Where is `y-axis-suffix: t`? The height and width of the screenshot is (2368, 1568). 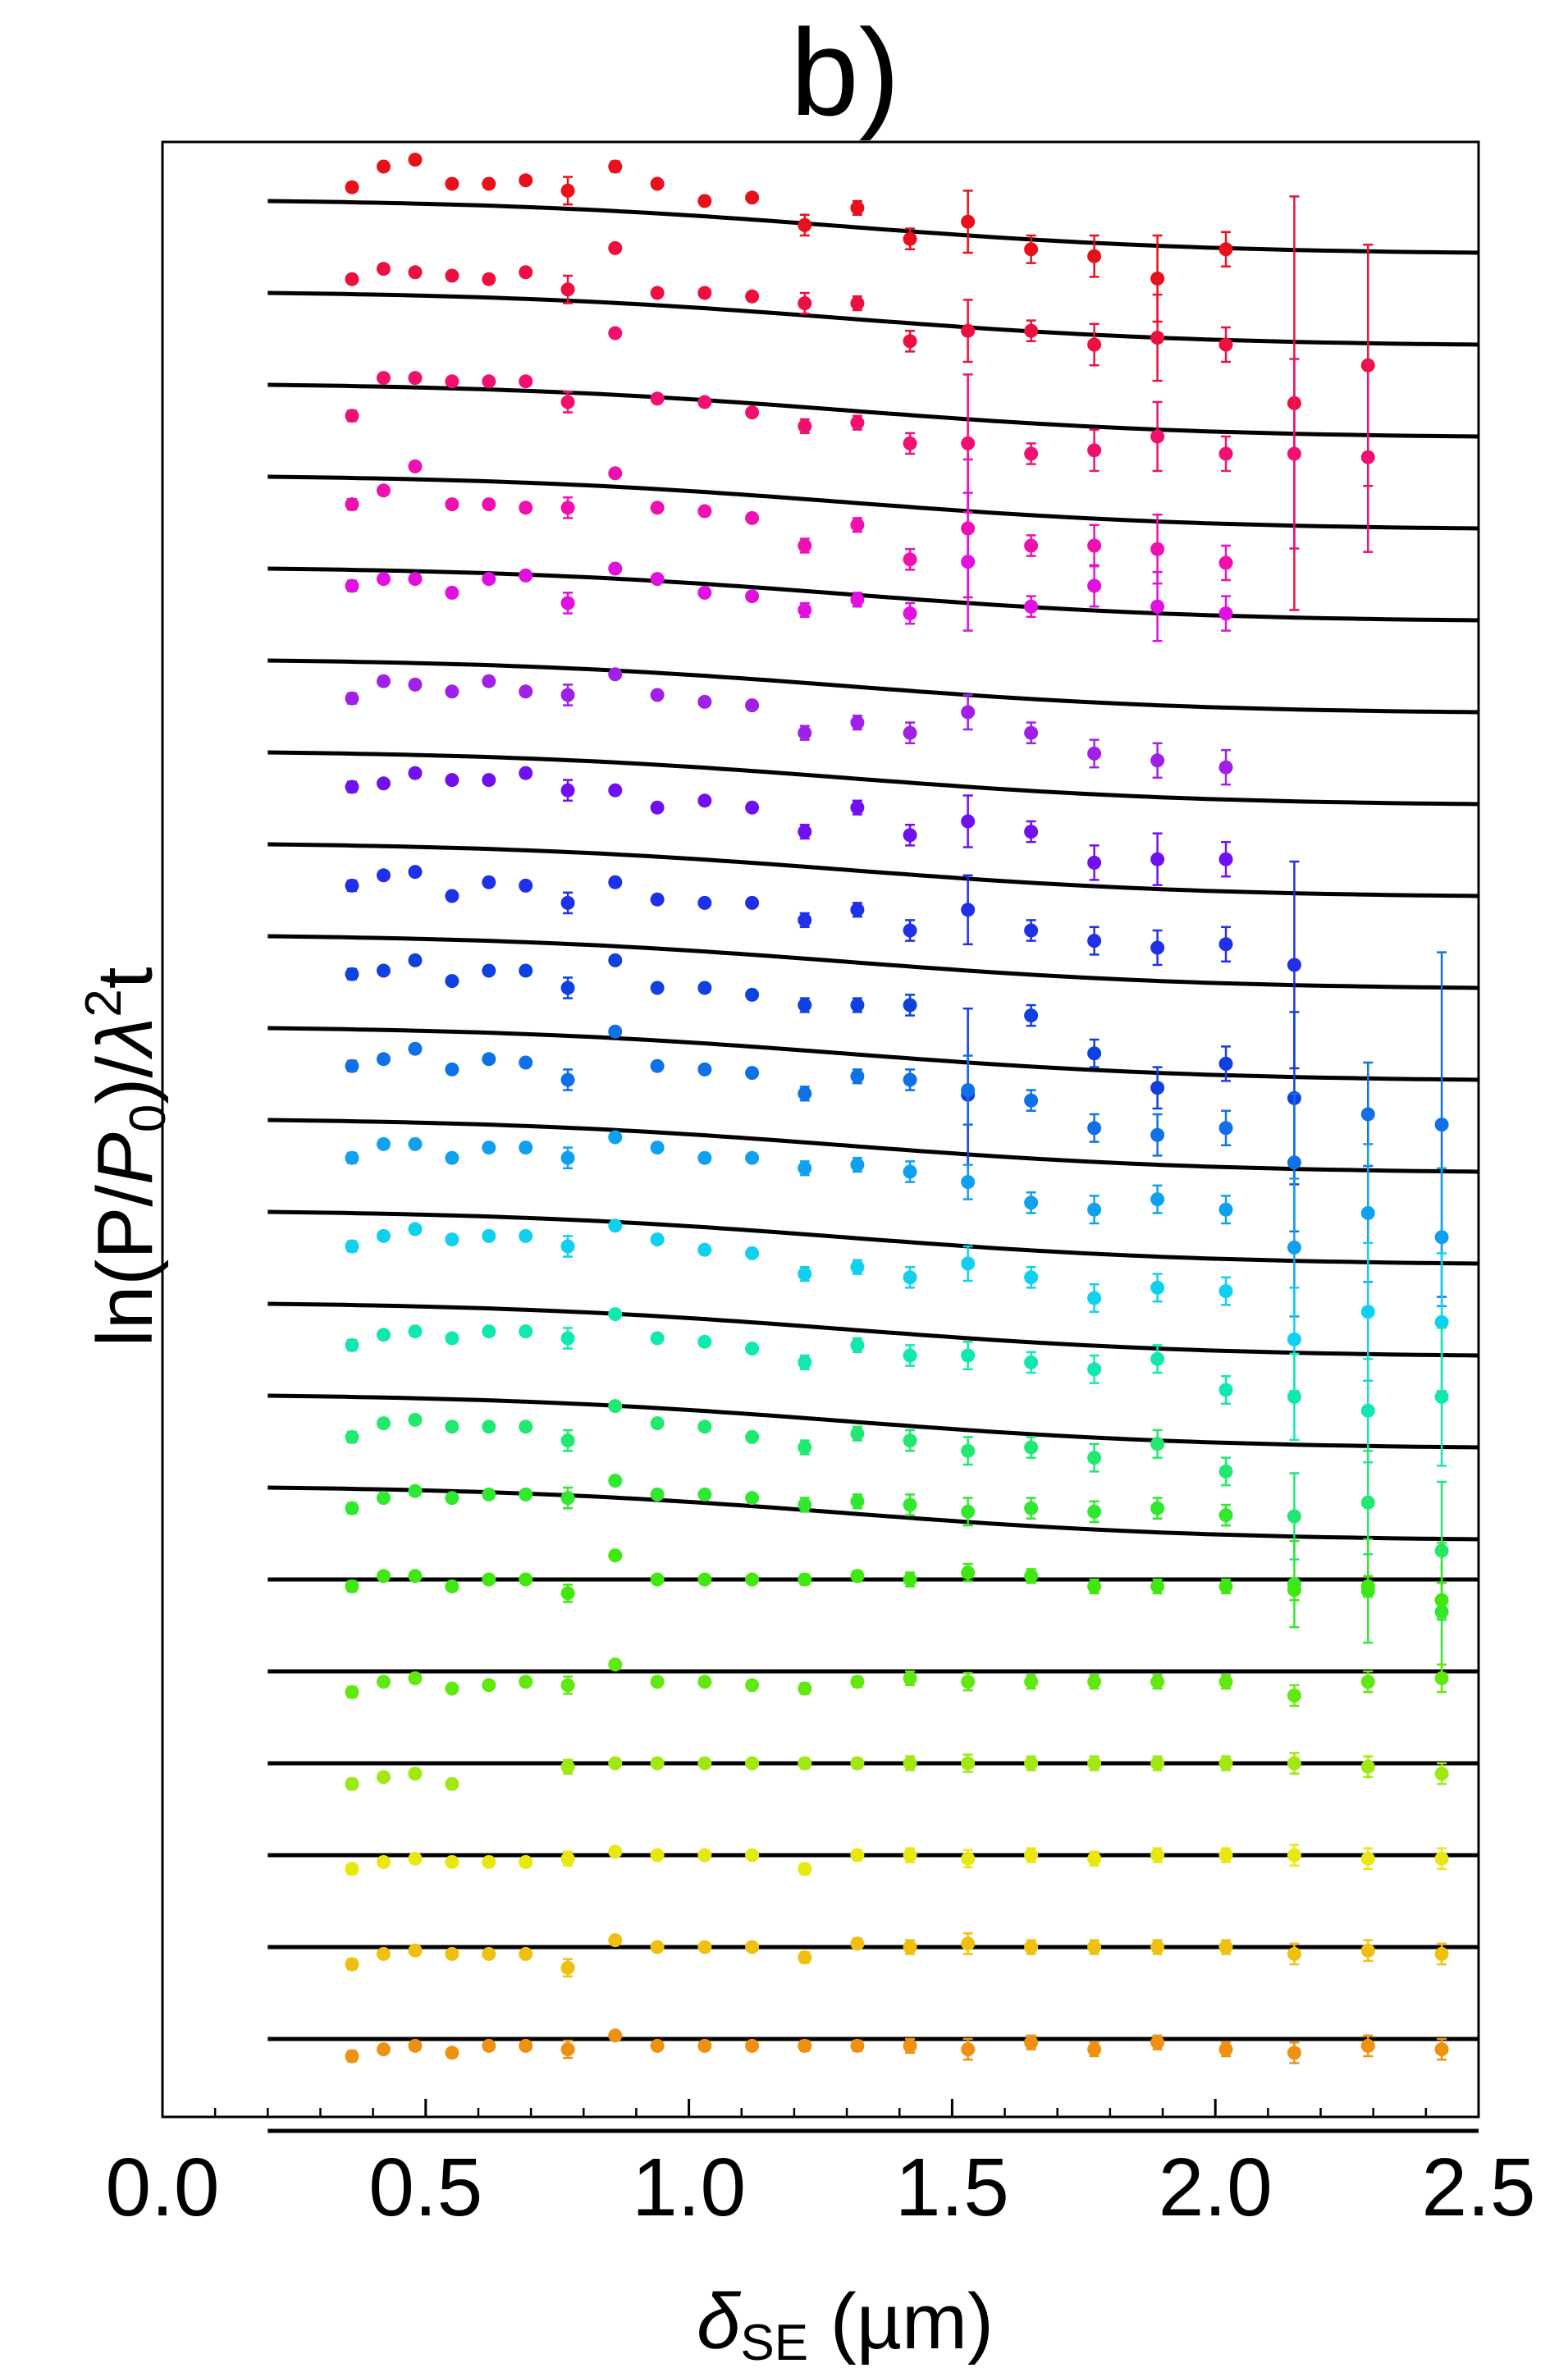
y-axis-suffix: t is located at coordinates (125, 978).